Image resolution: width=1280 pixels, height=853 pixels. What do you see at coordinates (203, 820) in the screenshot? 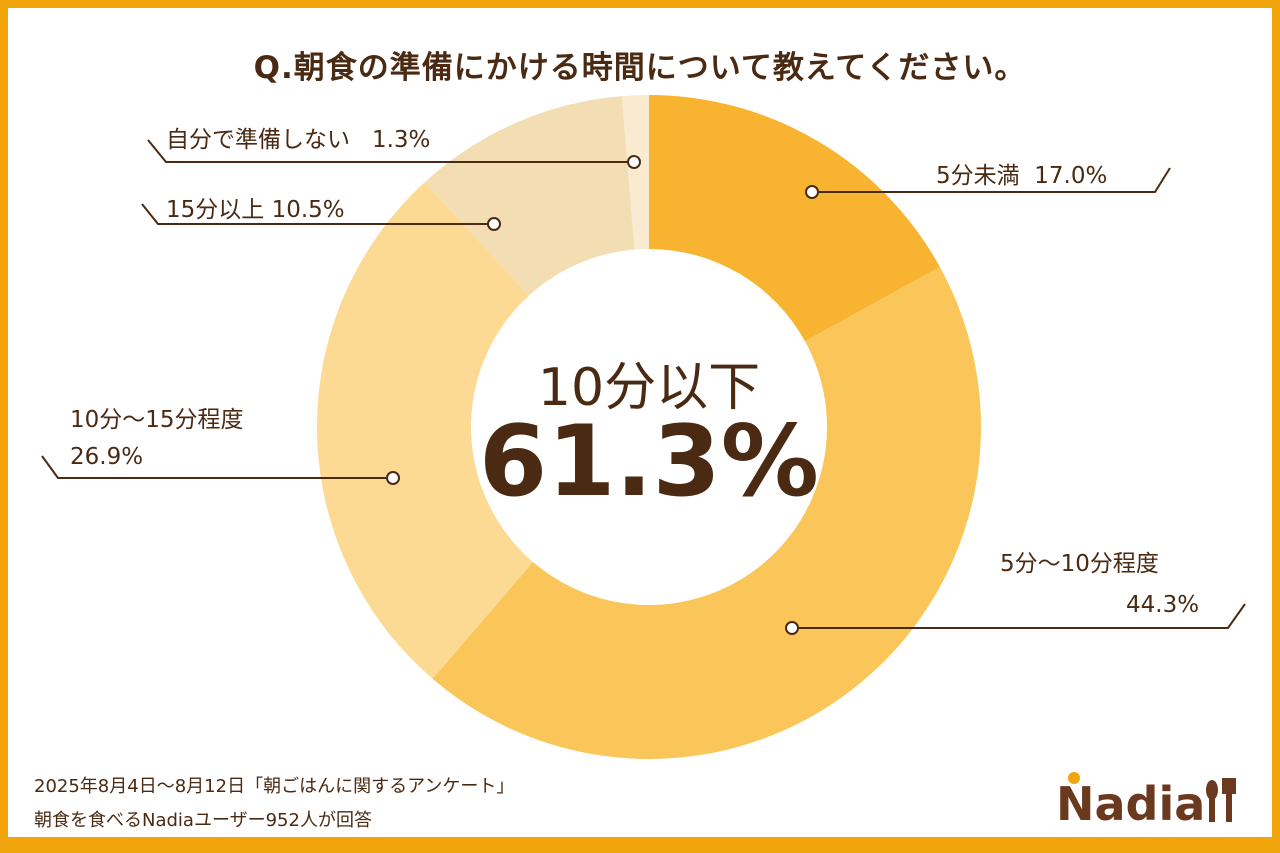
I see `footnote-respondents: 朝食を食べるNadiaユーザー952人が回答` at bounding box center [203, 820].